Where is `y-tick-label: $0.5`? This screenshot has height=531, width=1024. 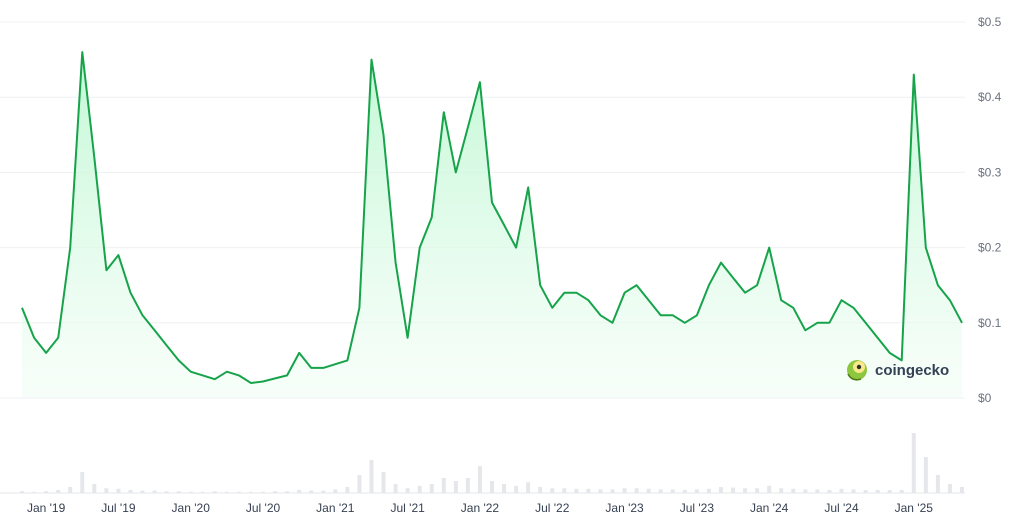 y-tick-label: $0.5 is located at coordinates (990, 22).